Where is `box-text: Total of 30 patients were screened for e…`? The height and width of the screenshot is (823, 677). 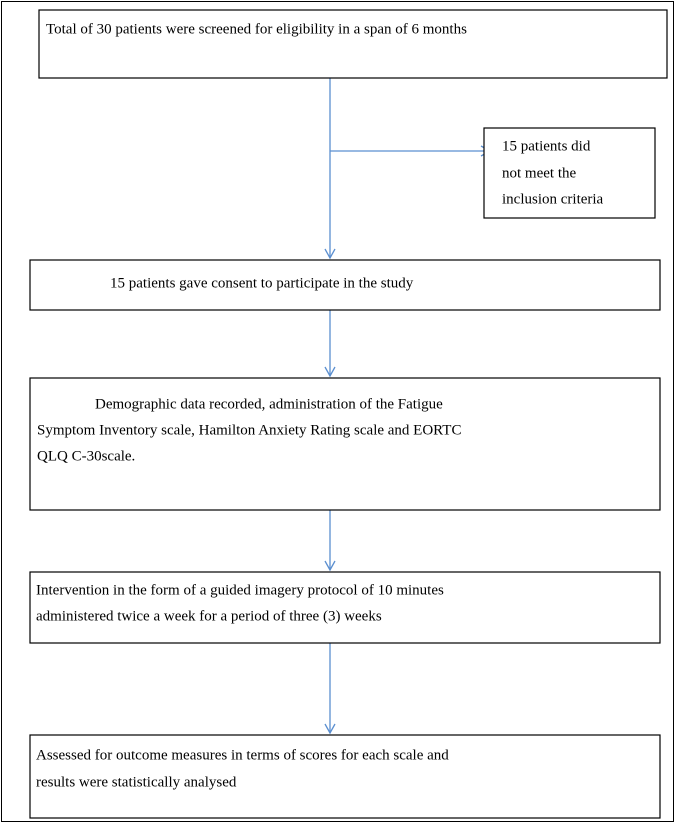 box-text: Total of 30 patients were screened for e… is located at coordinates (256, 29).